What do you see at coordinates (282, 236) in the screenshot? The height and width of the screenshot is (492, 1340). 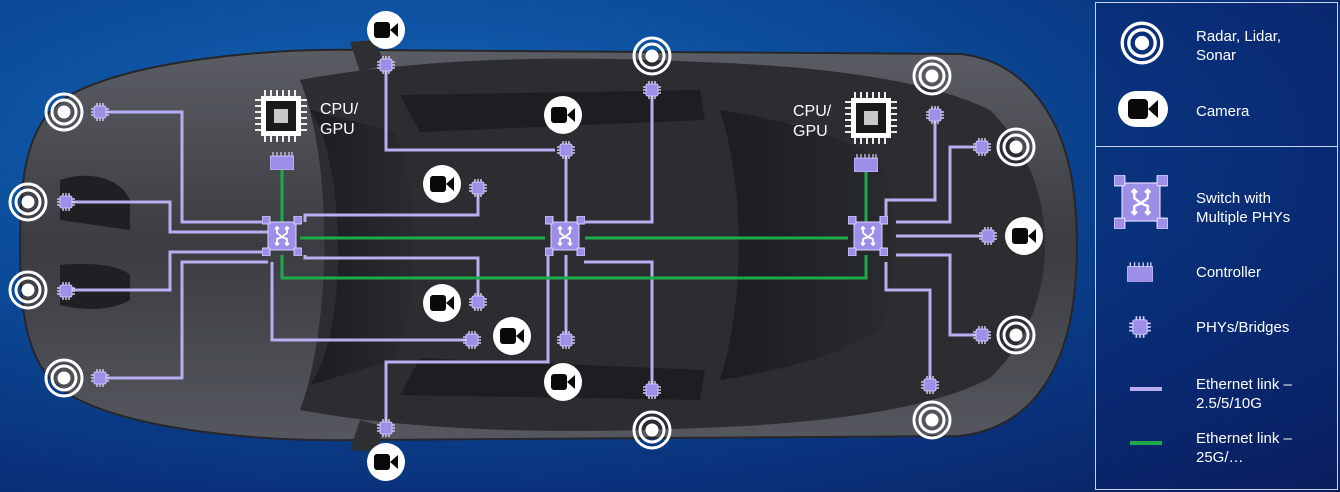 I see `switch-left` at bounding box center [282, 236].